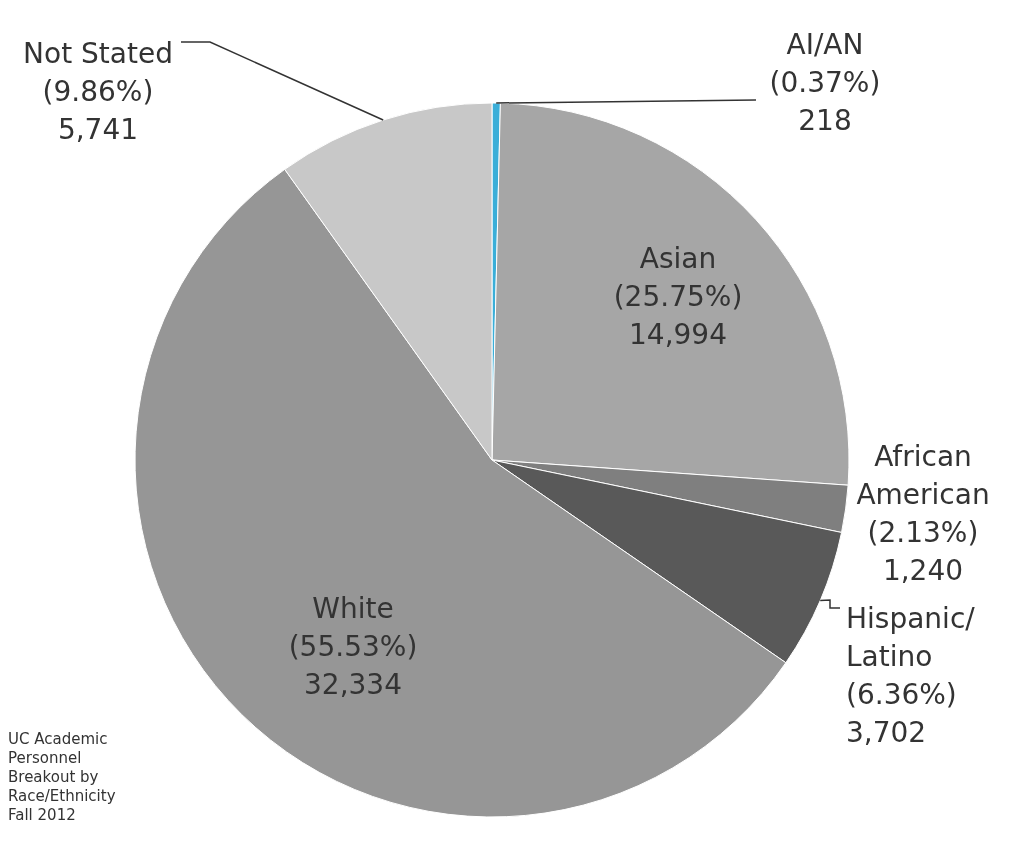 This screenshot has height=841, width=1016. I want to click on data-label: (55.53%) 32,334, so click(353, 665).